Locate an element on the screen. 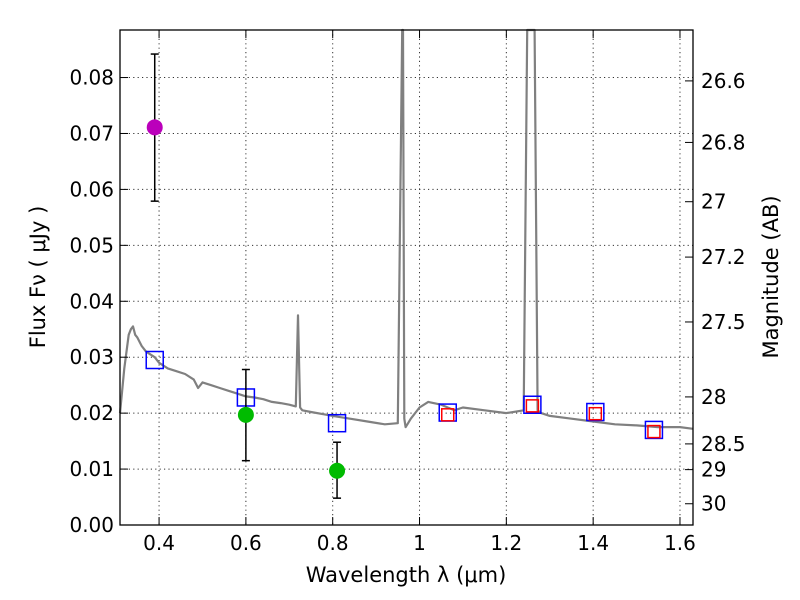  y-axis-label: Flux Fν ( μJy ) is located at coordinates (38, 277).